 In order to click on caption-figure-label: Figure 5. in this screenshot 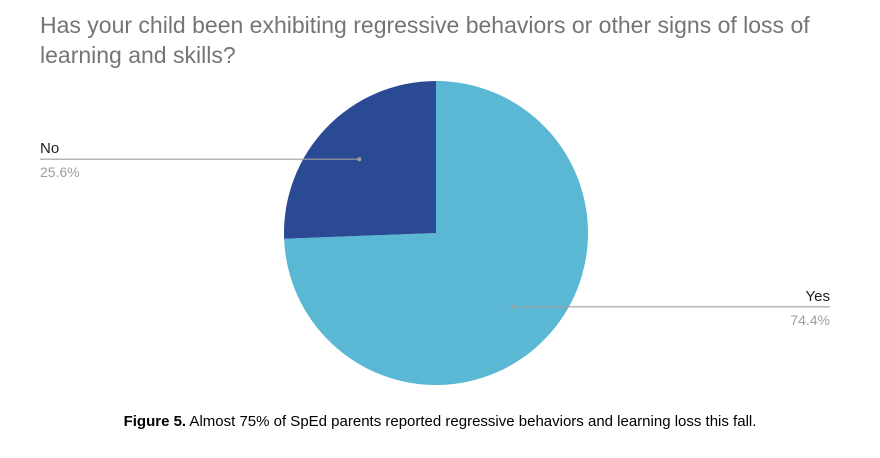, I will do `click(155, 421)`.